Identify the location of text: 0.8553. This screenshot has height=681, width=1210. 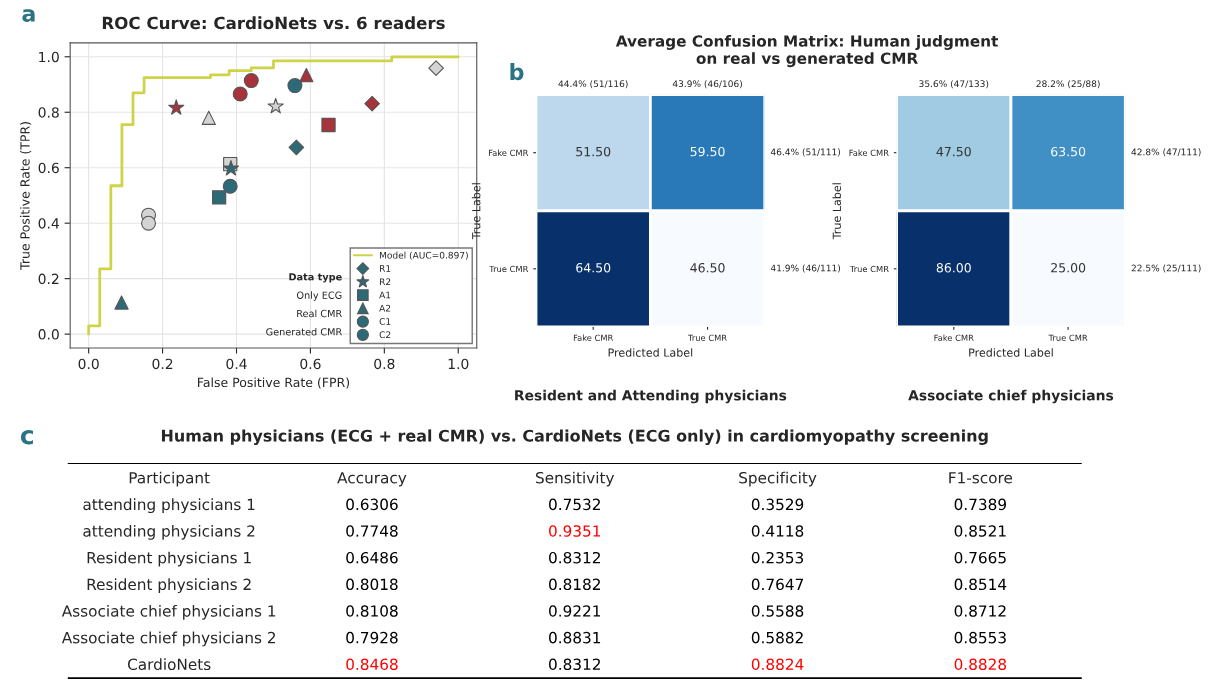
(980, 637).